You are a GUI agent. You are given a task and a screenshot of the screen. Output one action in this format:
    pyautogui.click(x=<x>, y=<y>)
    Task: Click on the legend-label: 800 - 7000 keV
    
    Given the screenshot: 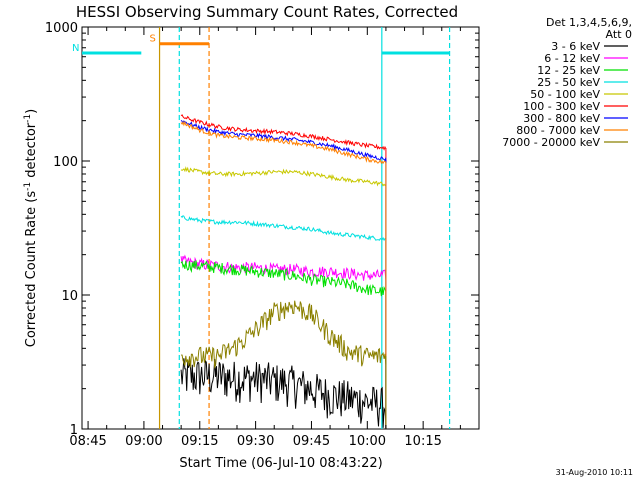 What is the action you would take?
    pyautogui.click(x=558, y=130)
    